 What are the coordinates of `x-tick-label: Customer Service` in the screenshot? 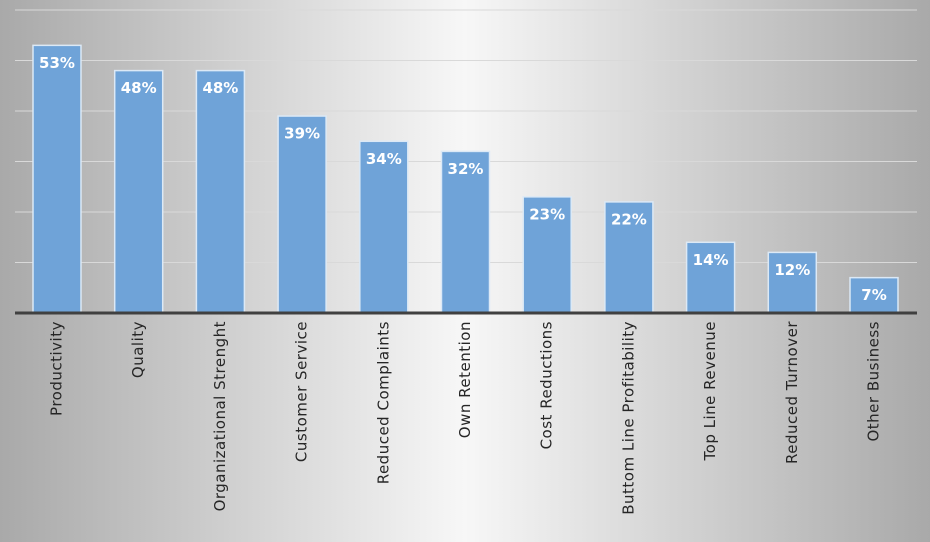 It's located at (302, 391).